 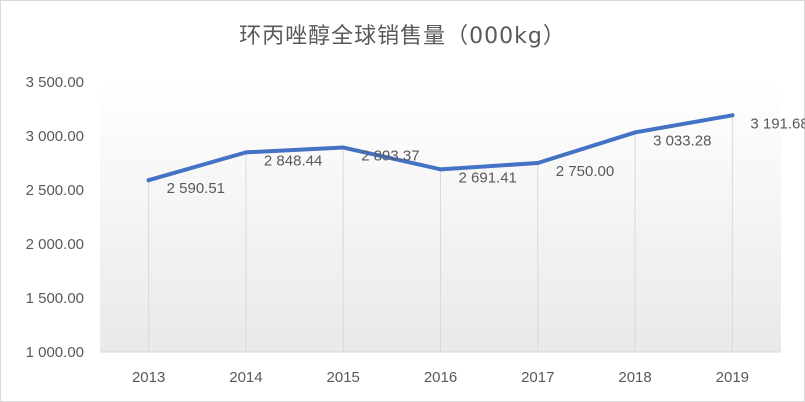 What do you see at coordinates (55, 190) in the screenshot?
I see `y-tick-label: 2 500.00` at bounding box center [55, 190].